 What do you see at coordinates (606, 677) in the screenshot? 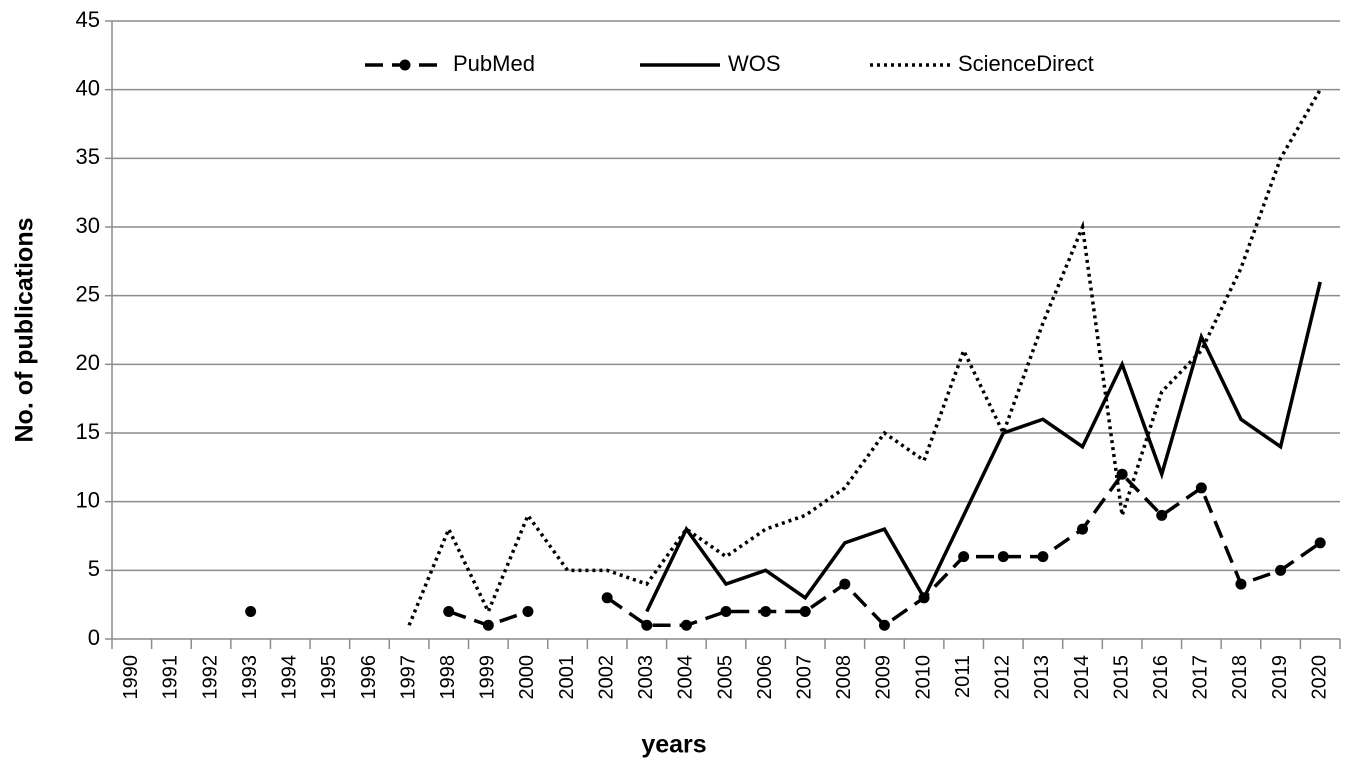
I see `x-tick-label: 2002` at bounding box center [606, 677].